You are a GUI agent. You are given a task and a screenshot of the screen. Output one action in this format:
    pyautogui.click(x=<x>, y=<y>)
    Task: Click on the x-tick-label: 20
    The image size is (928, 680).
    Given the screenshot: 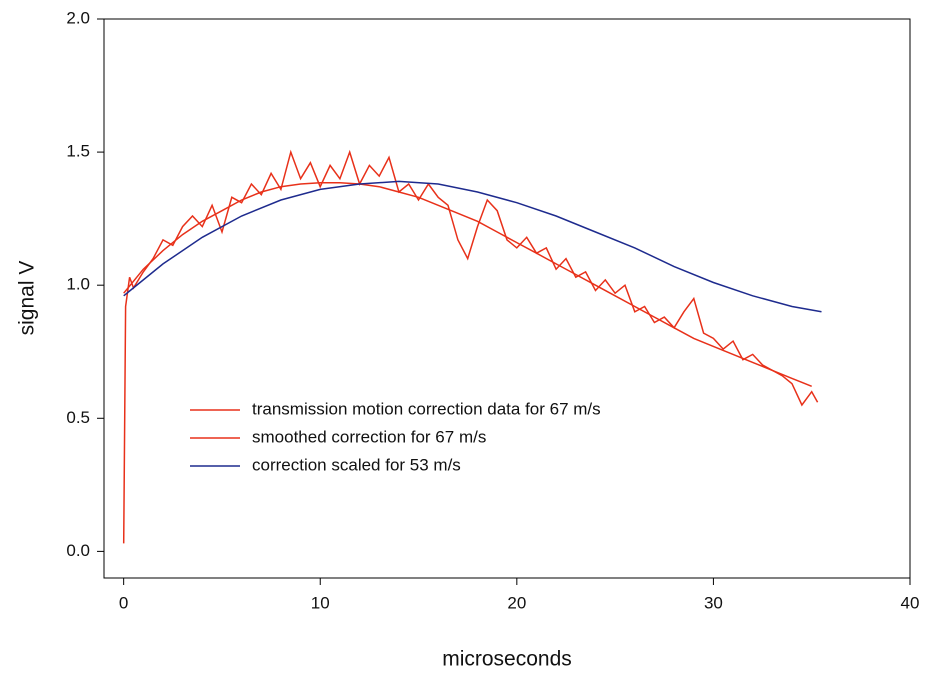 What is the action you would take?
    pyautogui.click(x=516, y=602)
    